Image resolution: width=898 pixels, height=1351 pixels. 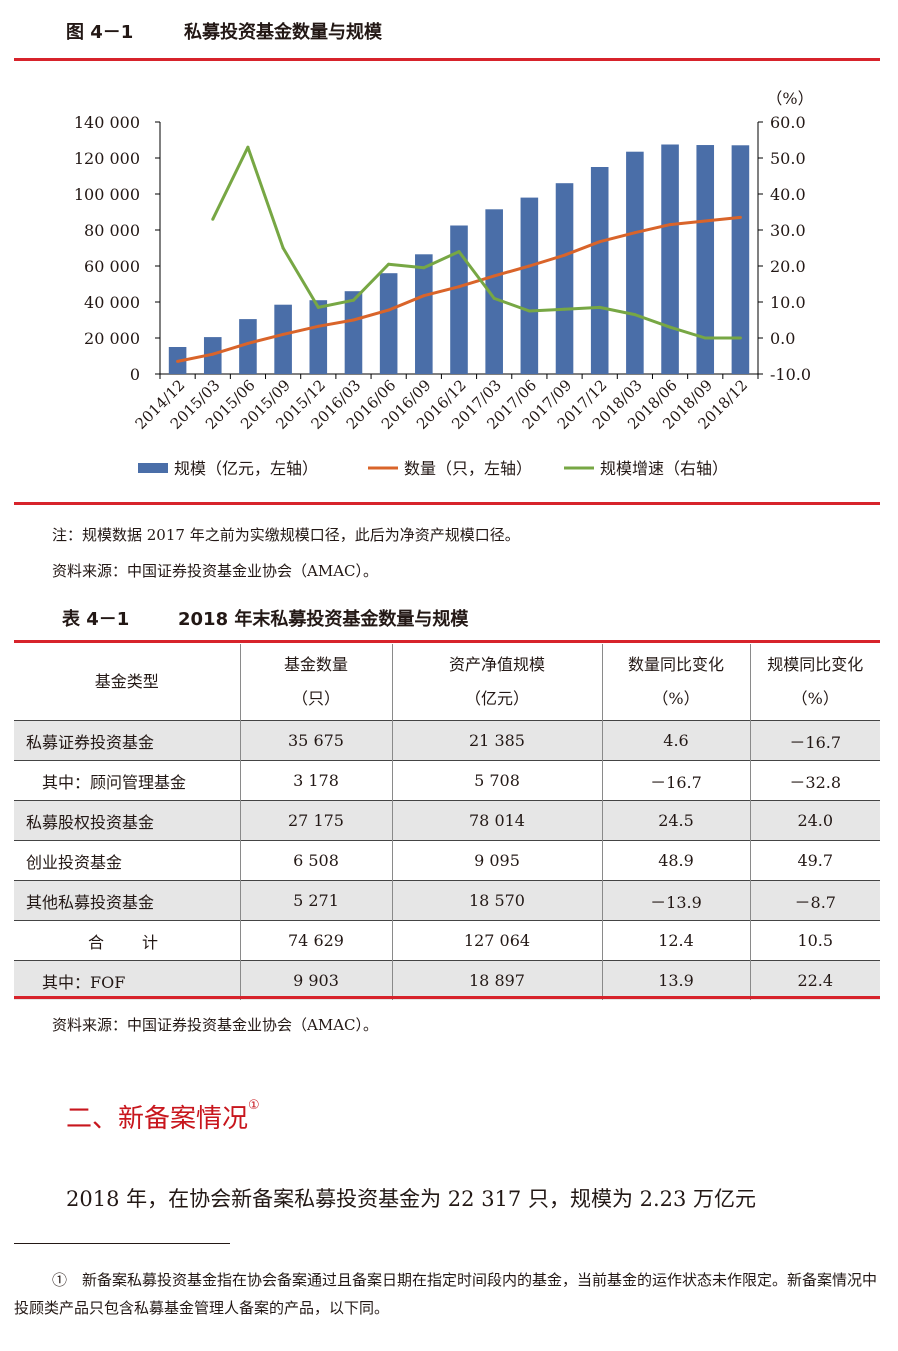 I want to click on section-heading: 二、新备案情况①, so click(x=163, y=1116).